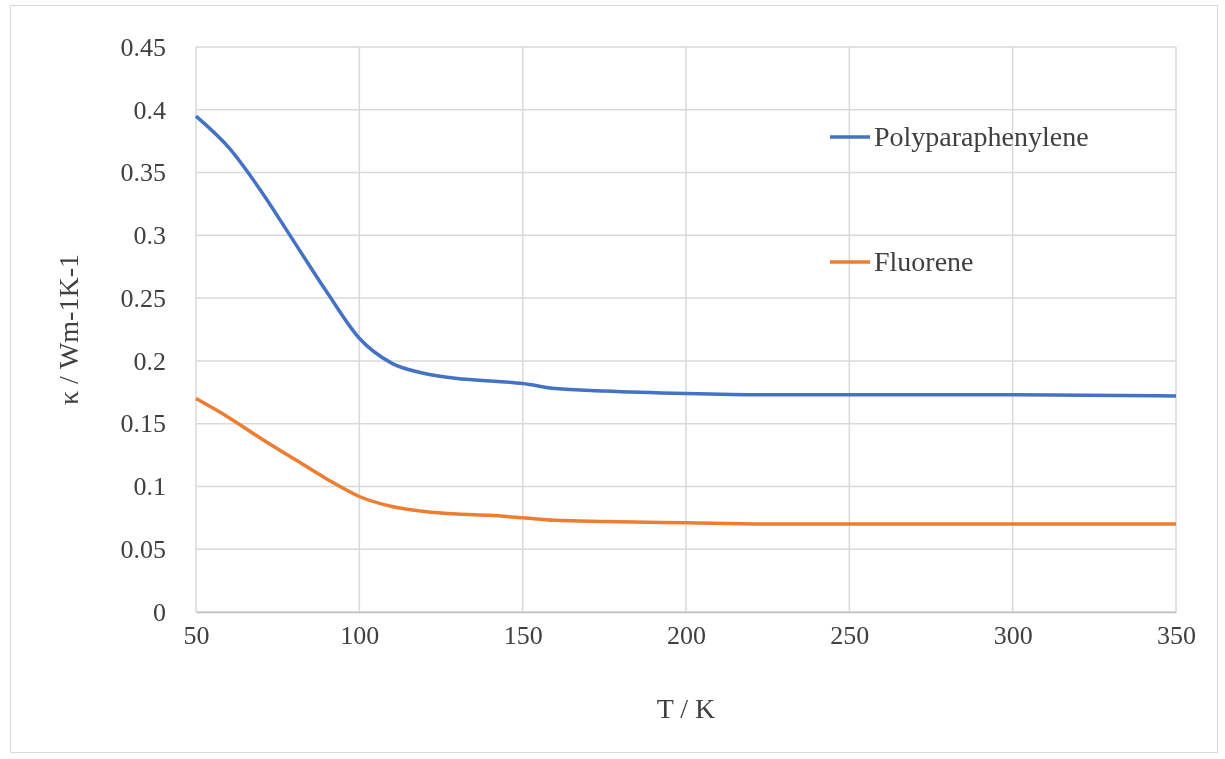  What do you see at coordinates (981, 136) in the screenshot?
I see `legend-label: Polyparaphenylene` at bounding box center [981, 136].